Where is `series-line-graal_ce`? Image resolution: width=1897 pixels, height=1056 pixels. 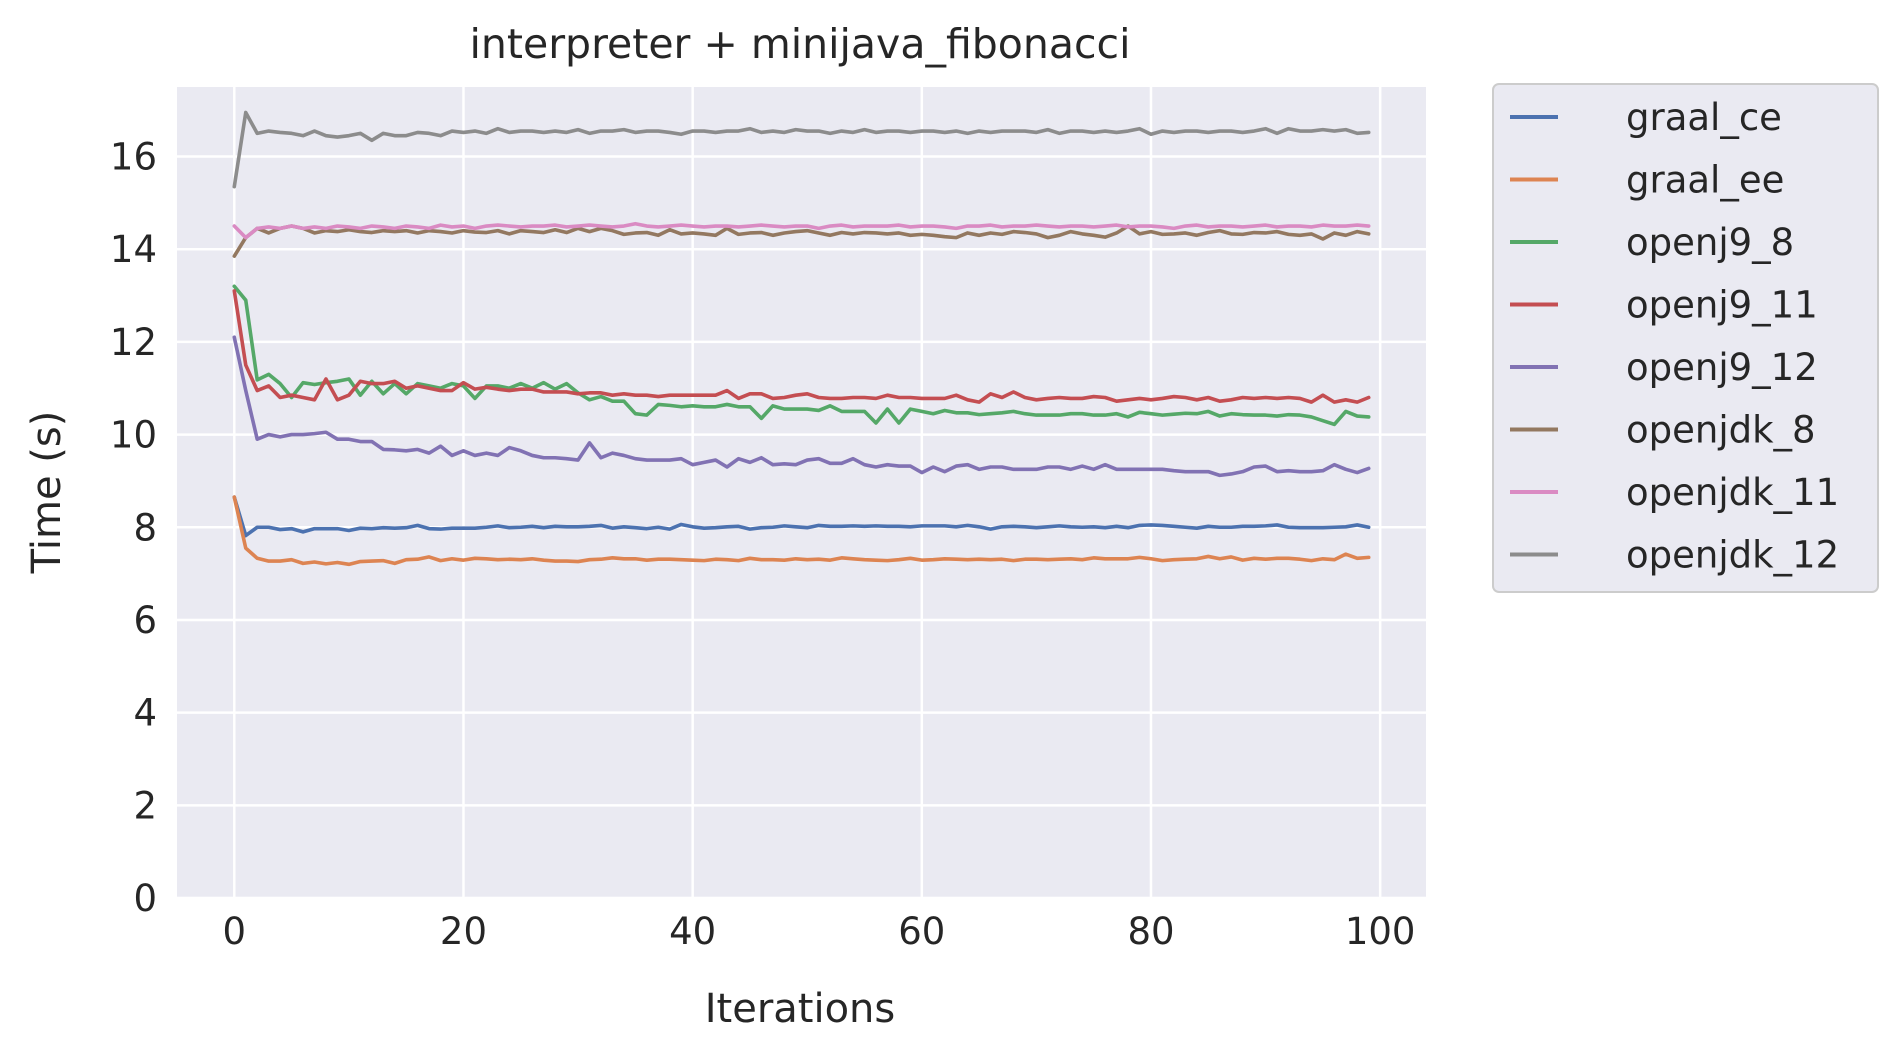 series-line-graal_ce is located at coordinates (801, 516).